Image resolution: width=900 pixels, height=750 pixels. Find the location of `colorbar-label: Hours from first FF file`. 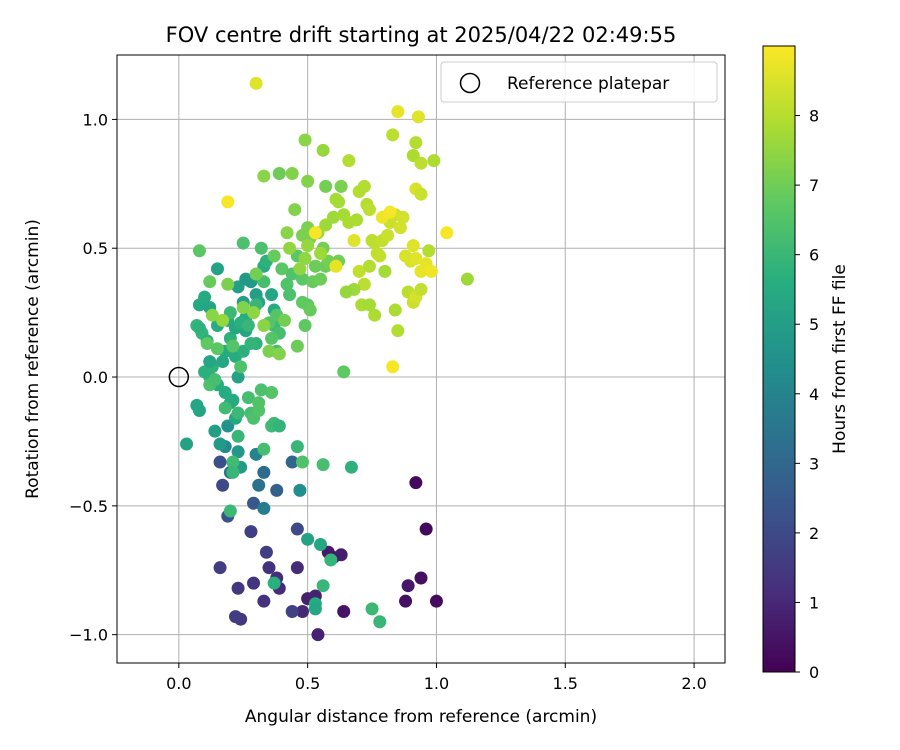

colorbar-label: Hours from first FF file is located at coordinates (840, 359).